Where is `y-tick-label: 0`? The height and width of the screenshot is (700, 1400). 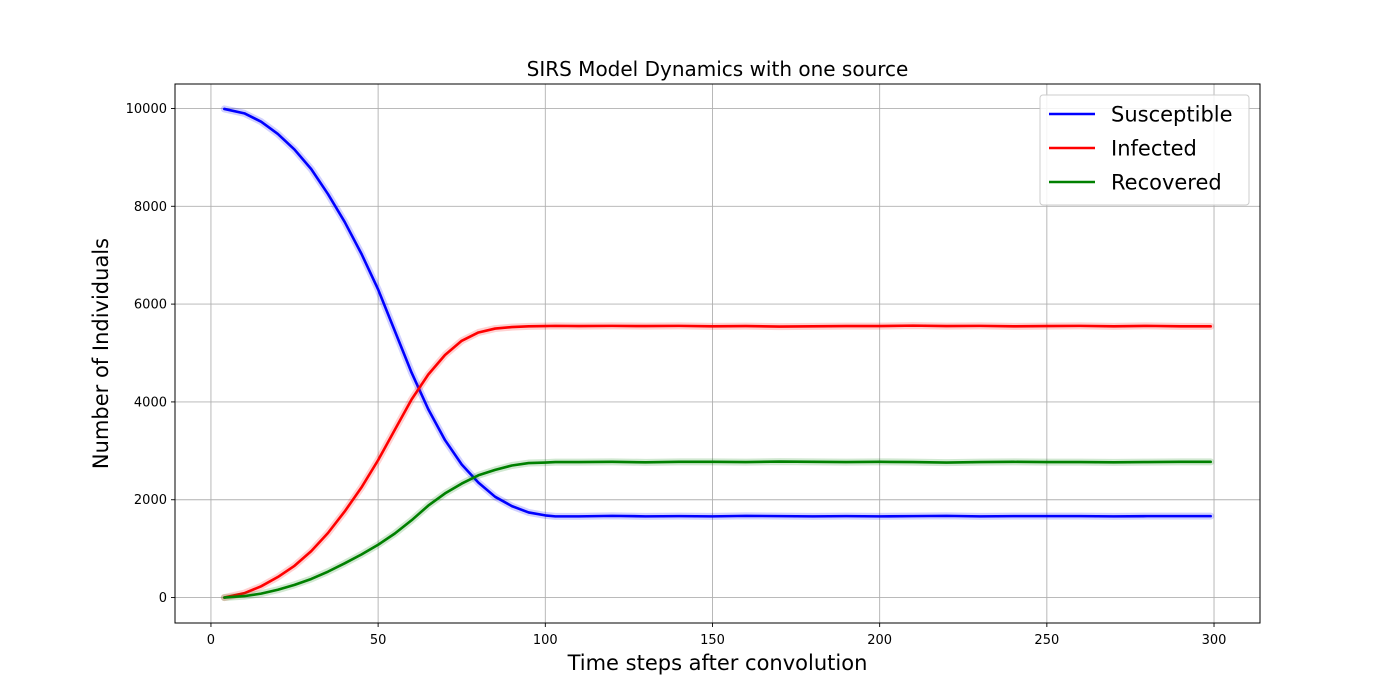 y-tick-label: 0 is located at coordinates (163, 598).